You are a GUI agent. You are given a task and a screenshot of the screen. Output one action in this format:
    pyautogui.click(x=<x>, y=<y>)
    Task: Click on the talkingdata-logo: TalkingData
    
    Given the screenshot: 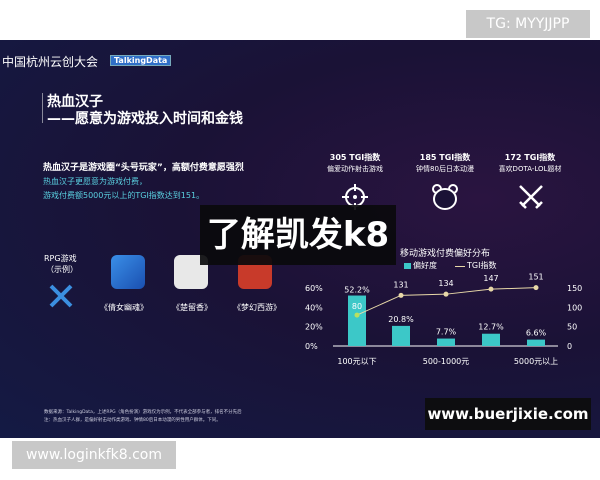 What is the action you would take?
    pyautogui.click(x=141, y=60)
    